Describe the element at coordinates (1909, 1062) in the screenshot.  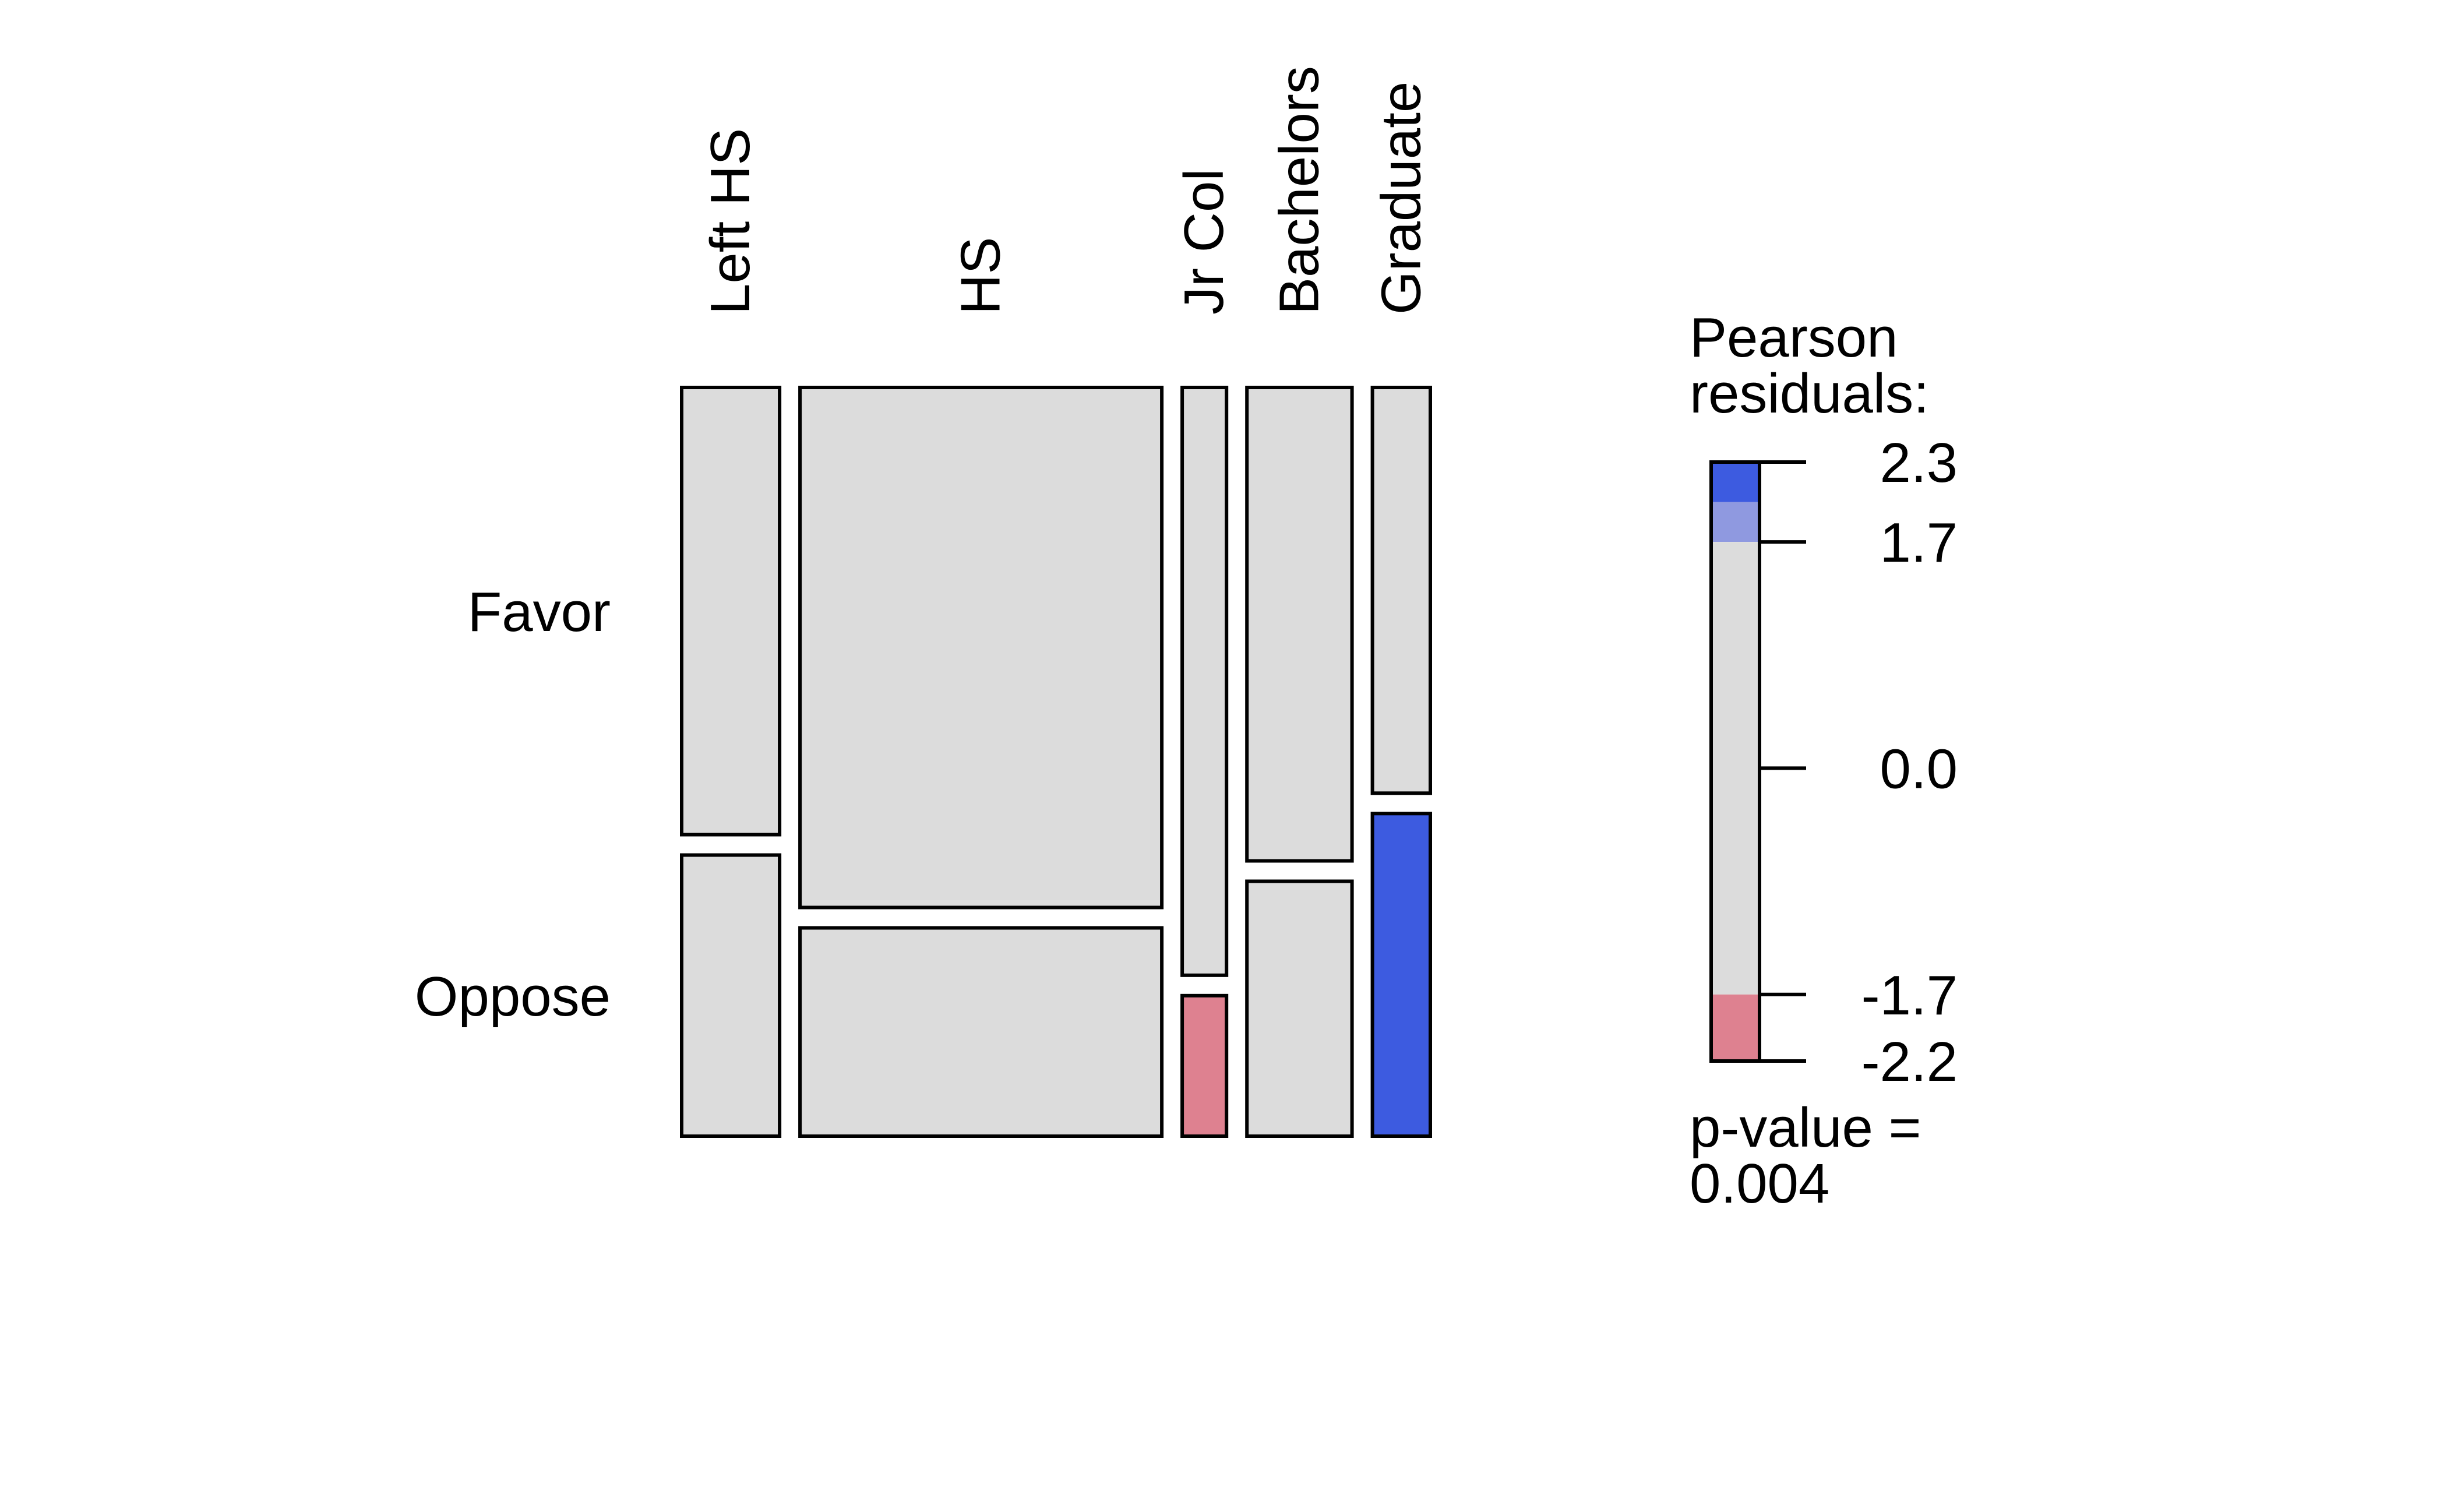
I see `legend-tick-label: -2.2` at that location.